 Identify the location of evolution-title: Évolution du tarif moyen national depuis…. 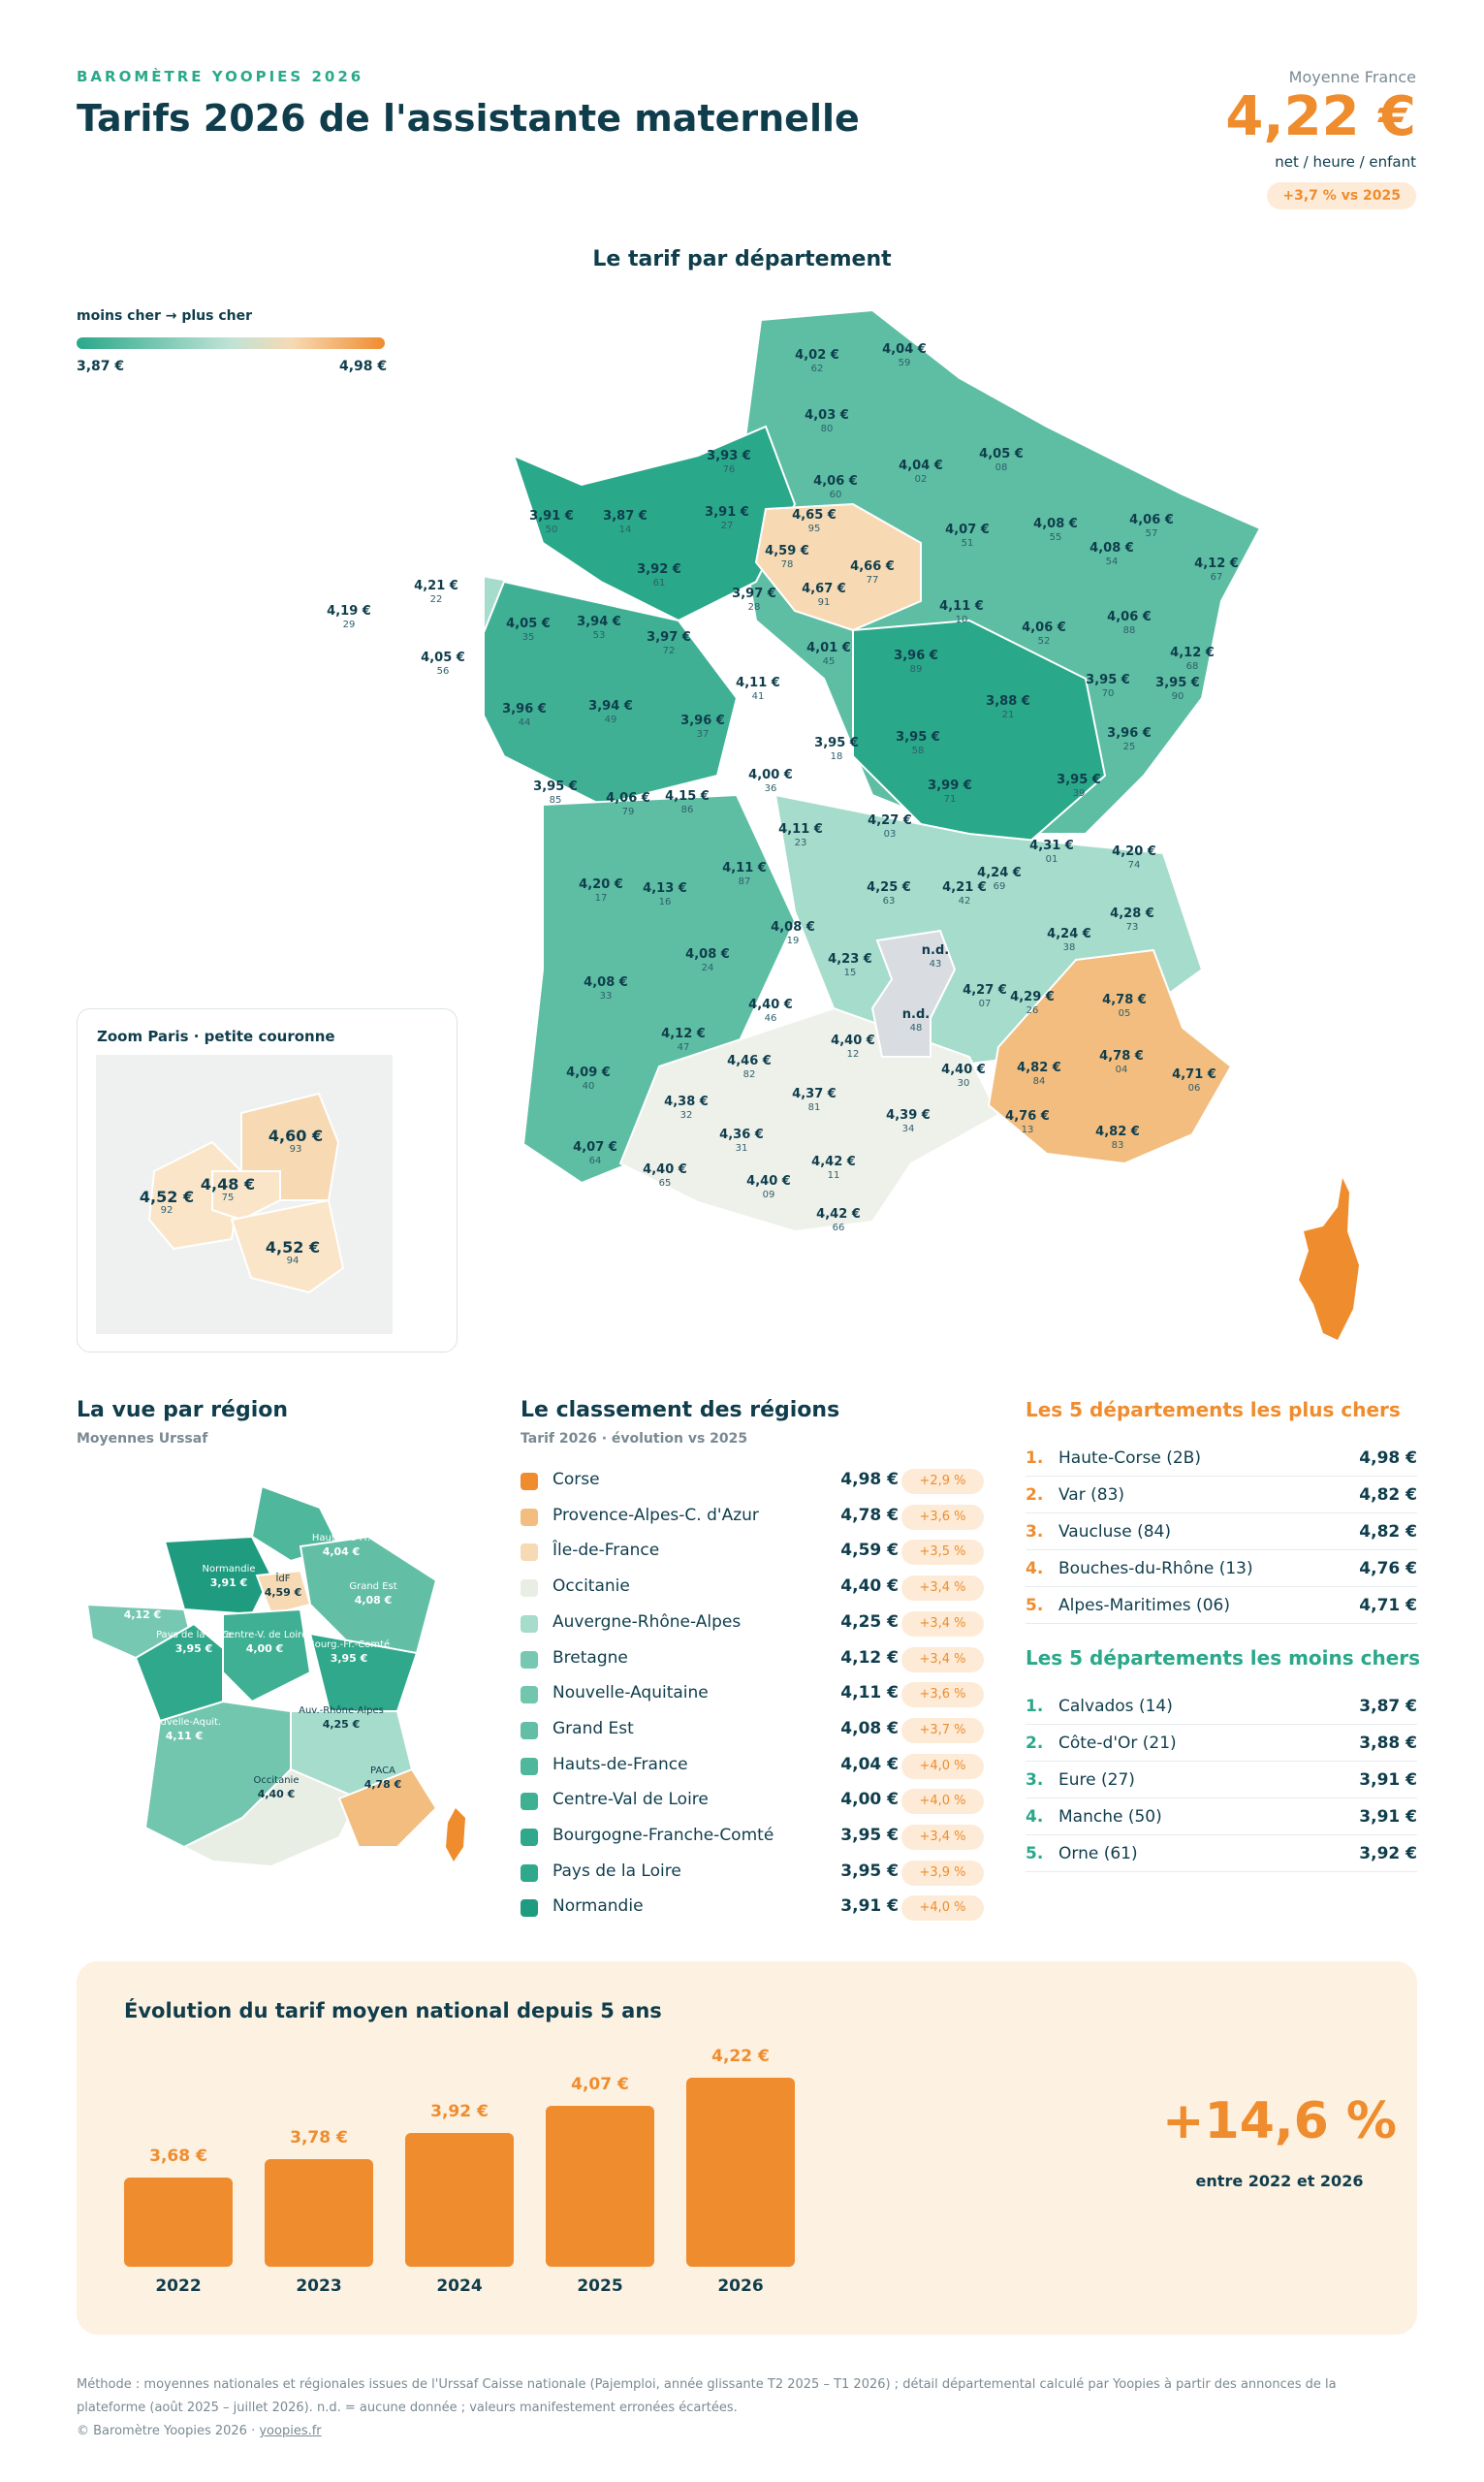
(393, 2010).